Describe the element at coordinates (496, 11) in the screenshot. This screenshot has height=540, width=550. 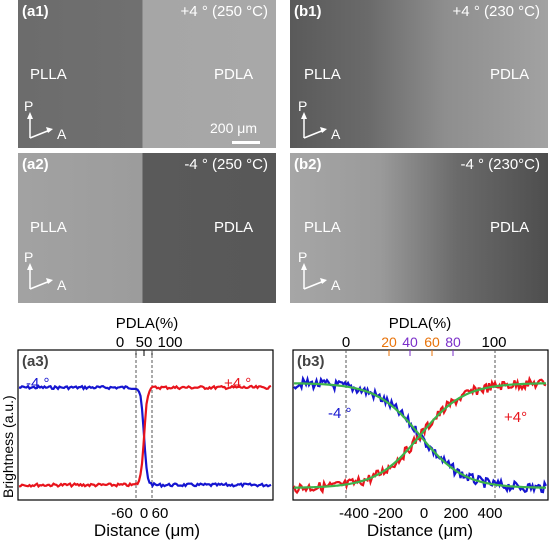
I see `condition-label: +4 ° (230 °C)` at that location.